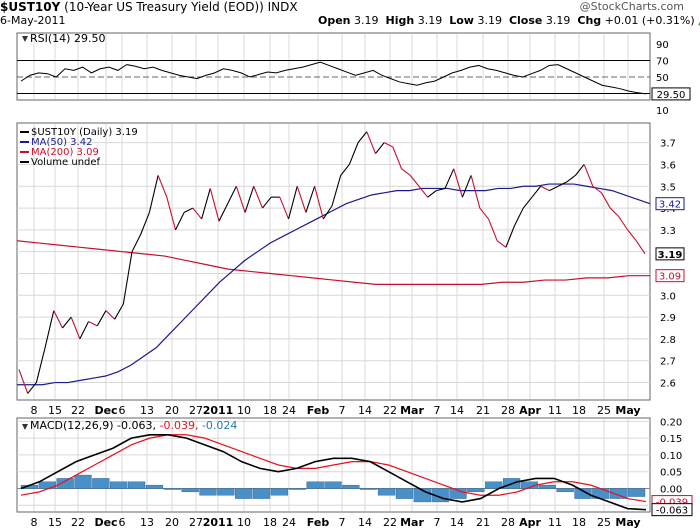 This screenshot has height=530, width=700. Describe the element at coordinates (133, 425) in the screenshot. I see `macd-legend: MACD(12,26,9) -0.063, -0.039, -0.024` at that location.